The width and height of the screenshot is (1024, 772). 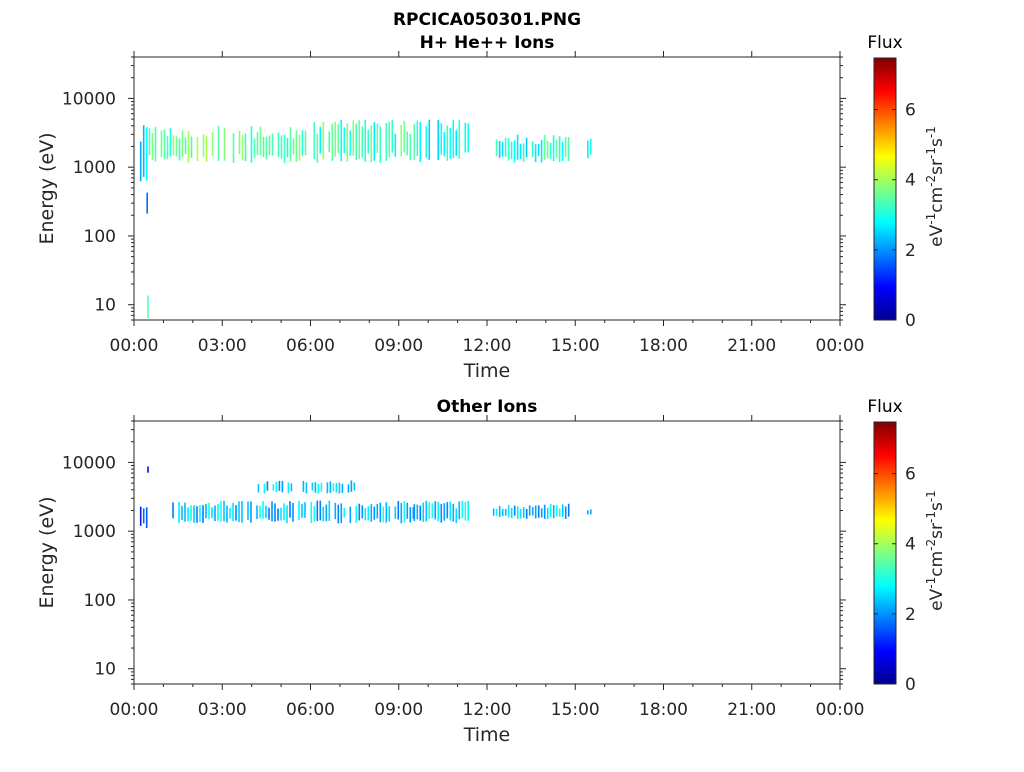 I want to click on x-tick-label: 21:00, so click(x=751, y=346).